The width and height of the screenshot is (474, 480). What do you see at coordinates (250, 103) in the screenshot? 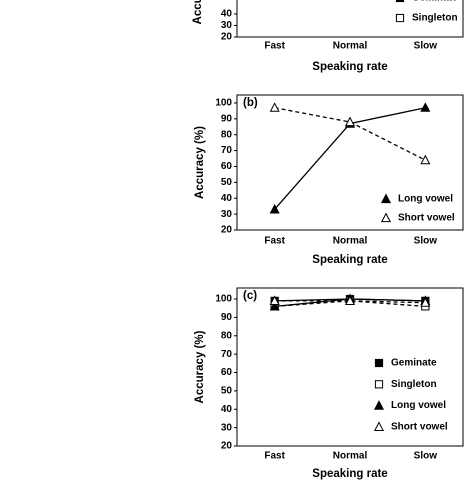
I see `panel-label: (b)` at bounding box center [250, 103].